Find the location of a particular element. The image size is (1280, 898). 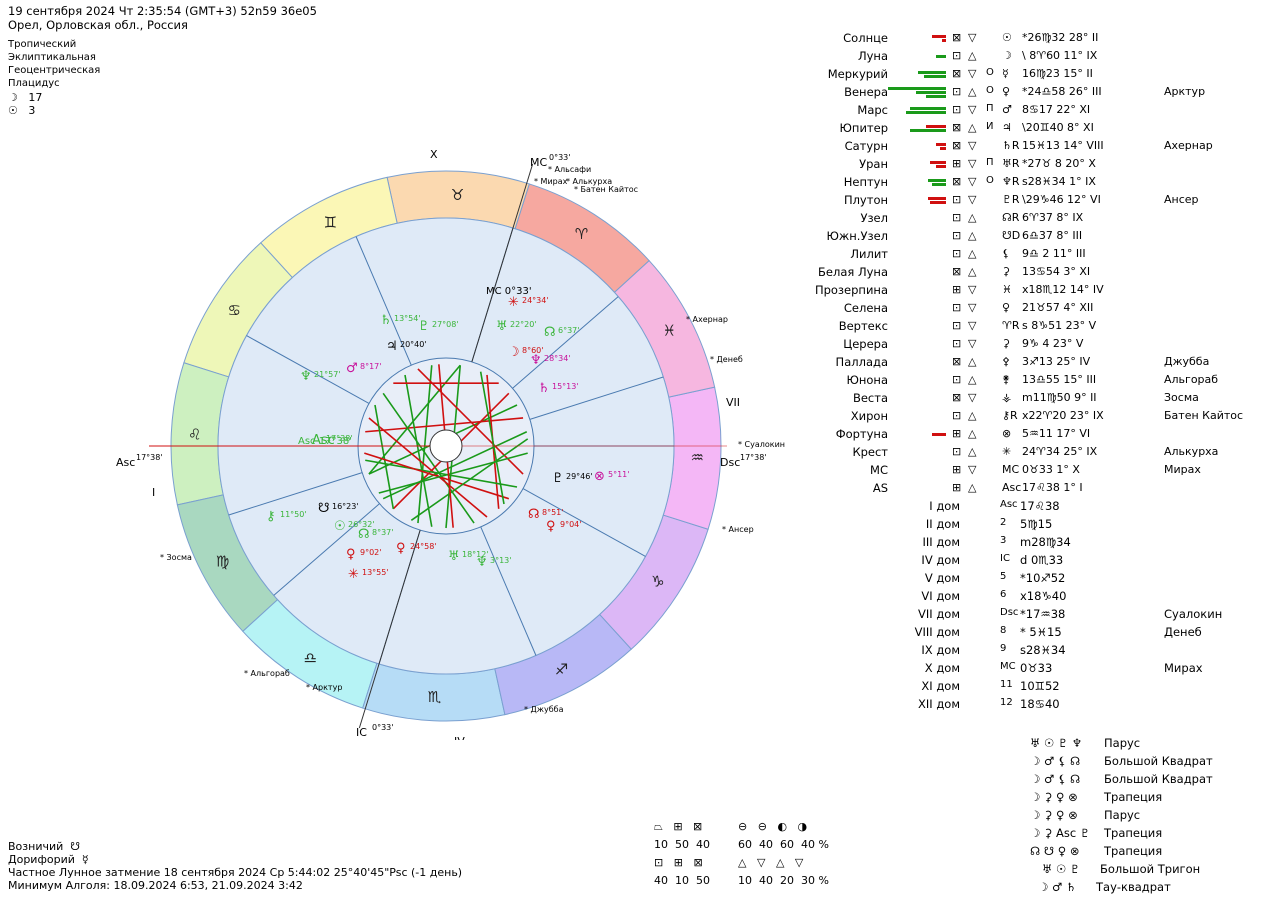

planet-glyph-icon: ☊ is located at coordinates (534, 514).